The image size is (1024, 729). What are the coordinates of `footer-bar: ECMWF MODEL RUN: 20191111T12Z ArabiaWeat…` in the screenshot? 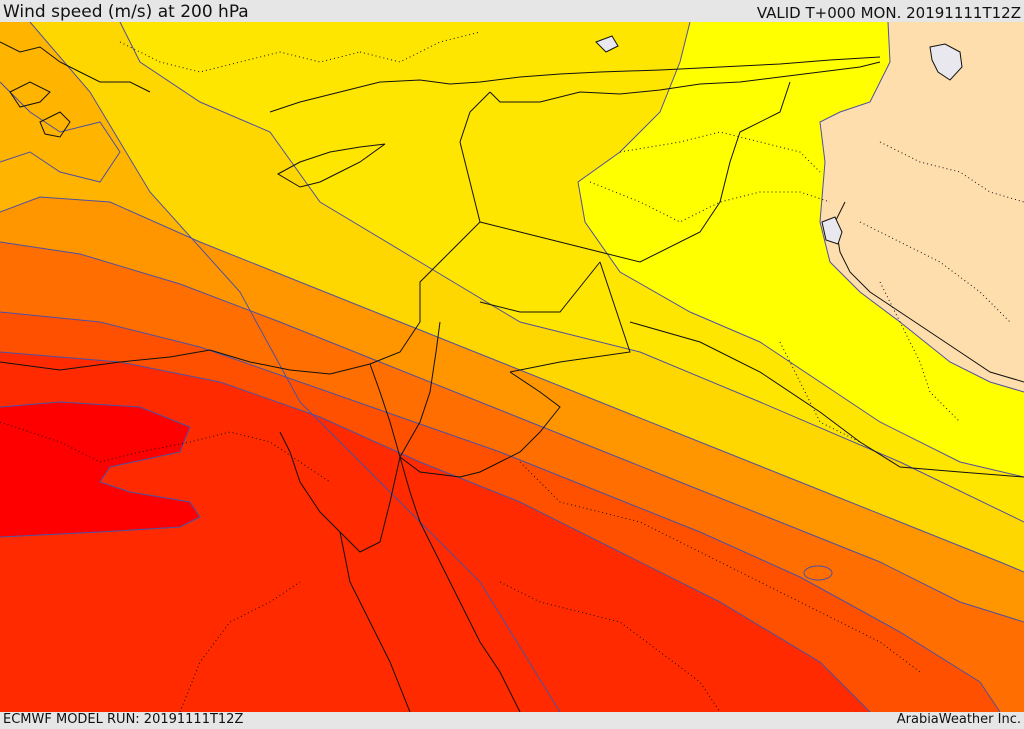 It's located at (512, 720).